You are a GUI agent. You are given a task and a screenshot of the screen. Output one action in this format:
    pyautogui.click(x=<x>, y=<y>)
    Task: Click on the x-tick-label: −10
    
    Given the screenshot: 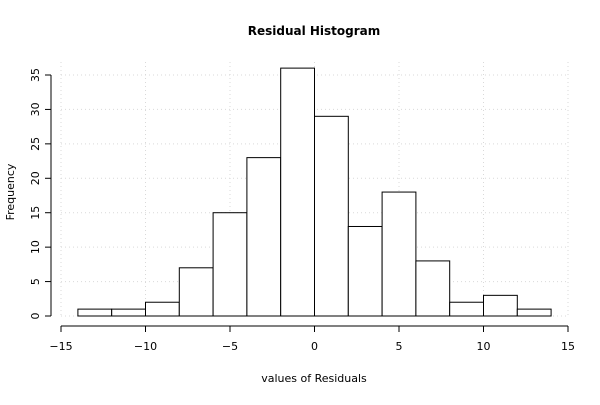 What is the action you would take?
    pyautogui.click(x=145, y=346)
    